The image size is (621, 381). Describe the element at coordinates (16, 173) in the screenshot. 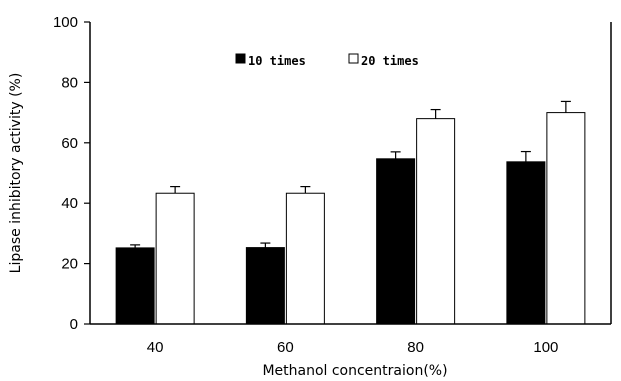

I see `y-axis-title: Lipase inhibitory activity (%)` at that location.